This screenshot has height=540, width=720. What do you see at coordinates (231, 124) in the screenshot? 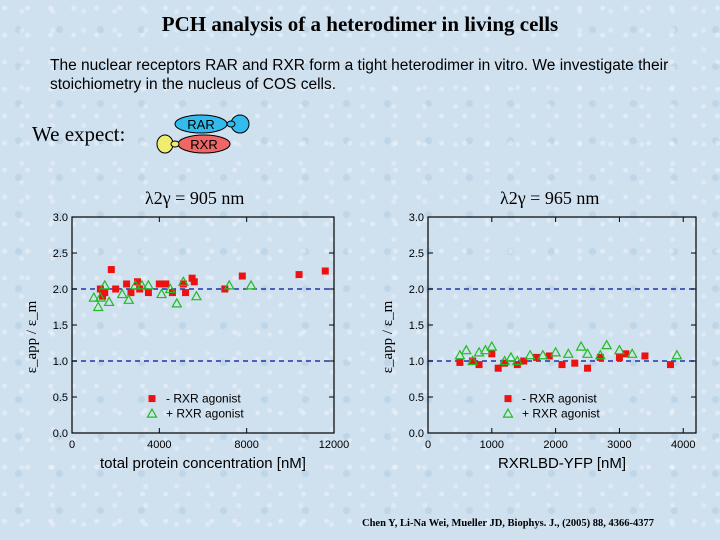
I see `rar-ligand-knob` at bounding box center [231, 124].